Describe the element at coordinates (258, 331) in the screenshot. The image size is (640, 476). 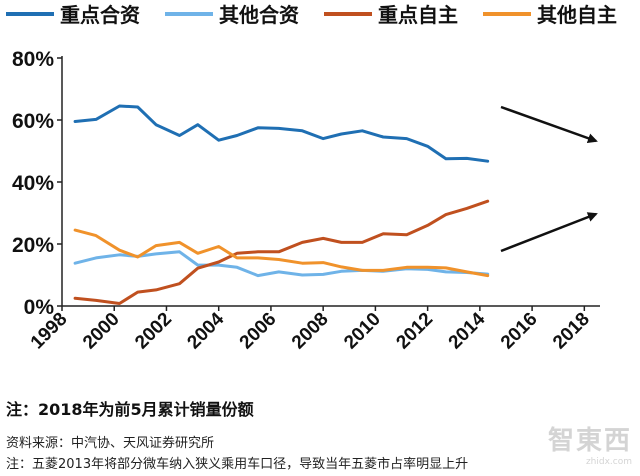
I see `x-tick-label: 2006` at that location.